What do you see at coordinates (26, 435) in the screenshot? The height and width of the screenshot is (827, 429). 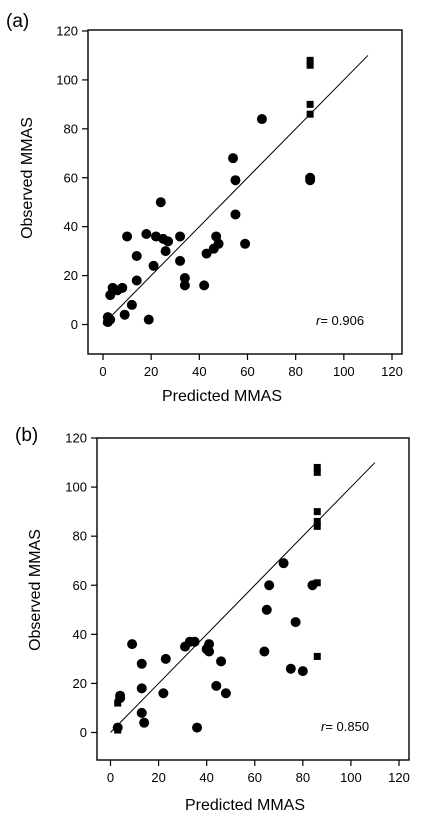 I see `panel-label: (b)` at bounding box center [26, 435].